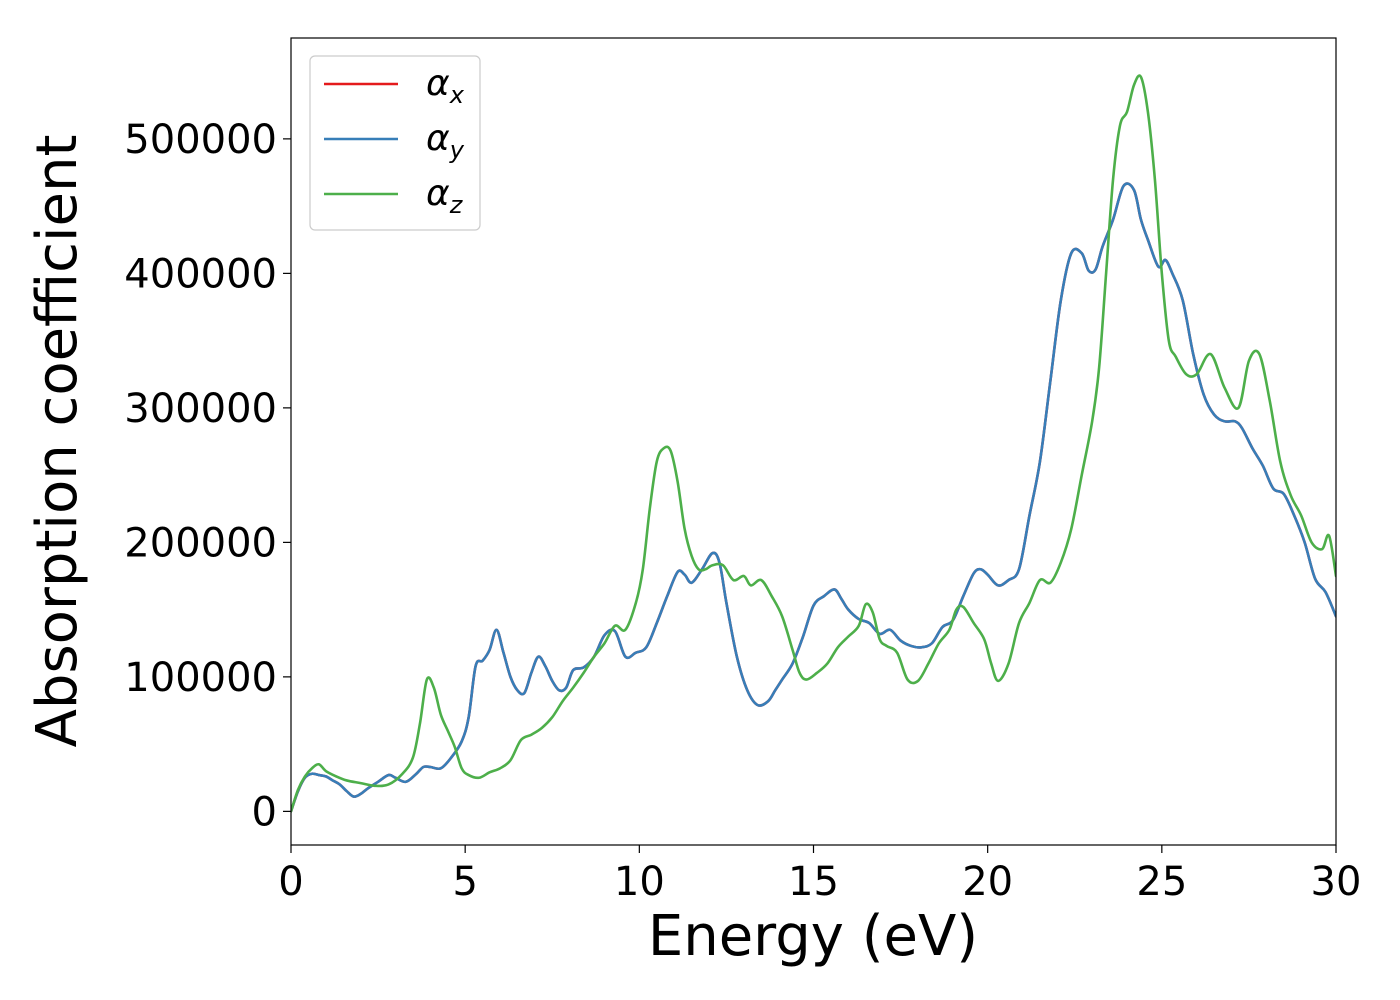 Image resolution: width=1400 pixels, height=1000 pixels. What do you see at coordinates (813, 936) in the screenshot?
I see `x-axis-title: Energy (eV)` at bounding box center [813, 936].